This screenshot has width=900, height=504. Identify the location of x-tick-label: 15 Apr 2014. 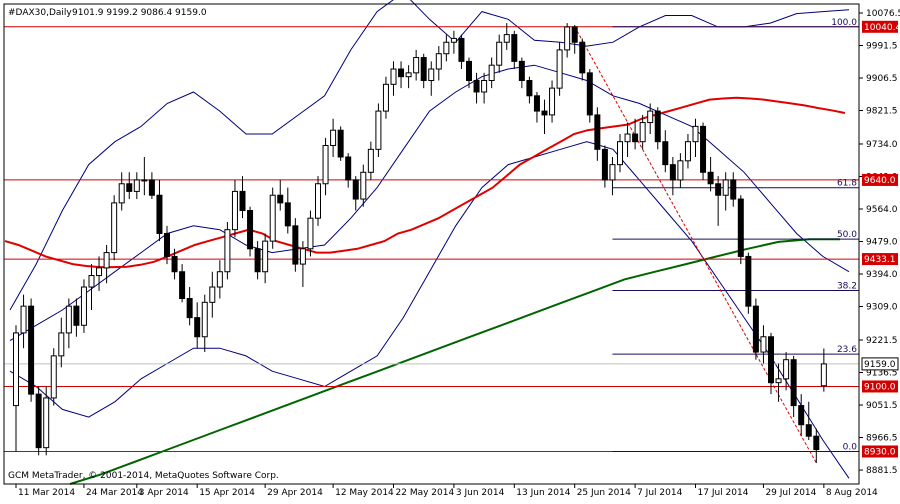
(227, 493).